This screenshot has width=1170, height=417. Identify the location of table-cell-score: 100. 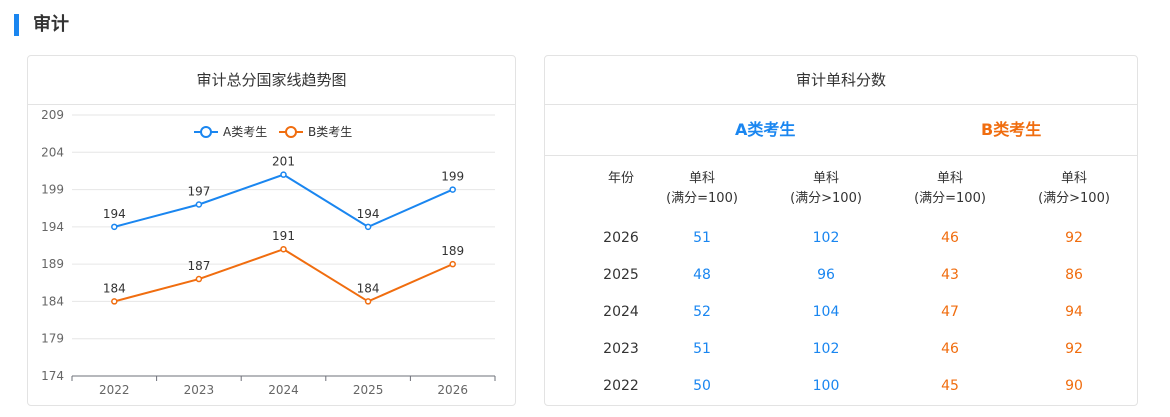
(826, 386).